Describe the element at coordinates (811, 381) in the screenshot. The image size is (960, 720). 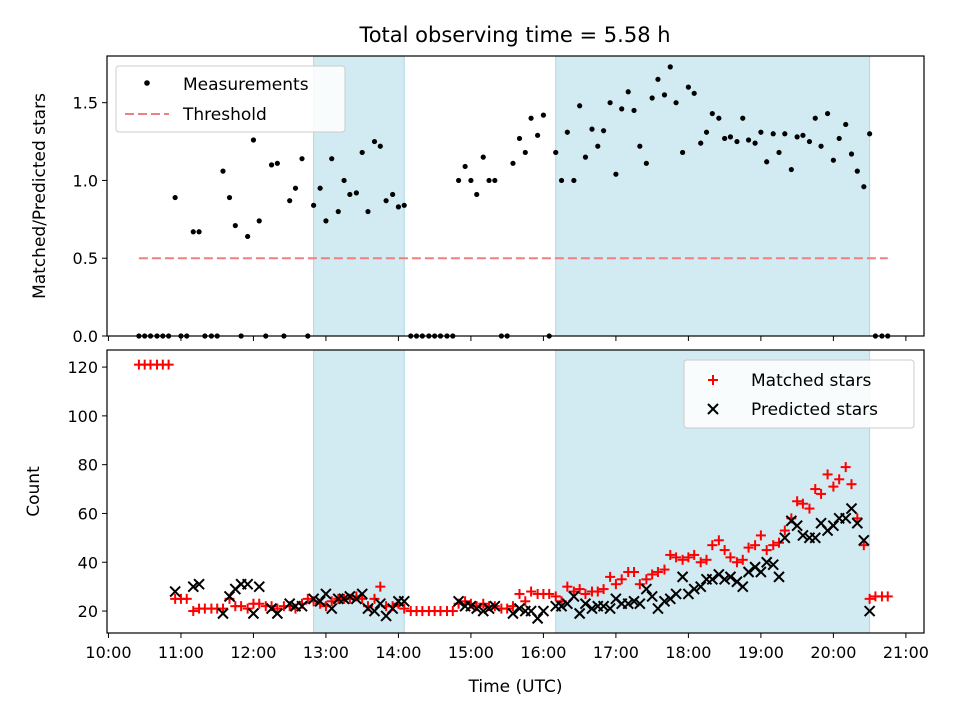
I see `legend-matched-label: Matched stars` at that location.